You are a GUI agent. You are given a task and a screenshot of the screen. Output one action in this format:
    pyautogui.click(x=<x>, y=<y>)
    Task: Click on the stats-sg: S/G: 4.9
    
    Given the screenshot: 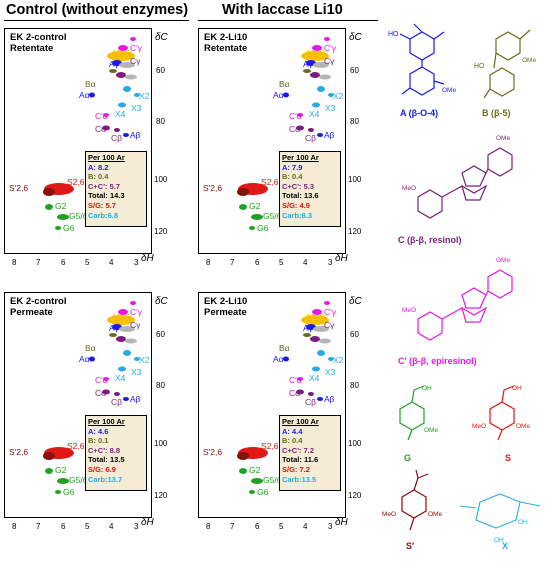 What is the action you would take?
    pyautogui.click(x=296, y=205)
    